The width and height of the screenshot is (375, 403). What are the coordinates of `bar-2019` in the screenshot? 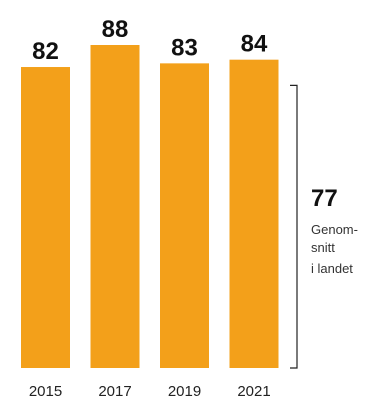 It's located at (184, 216).